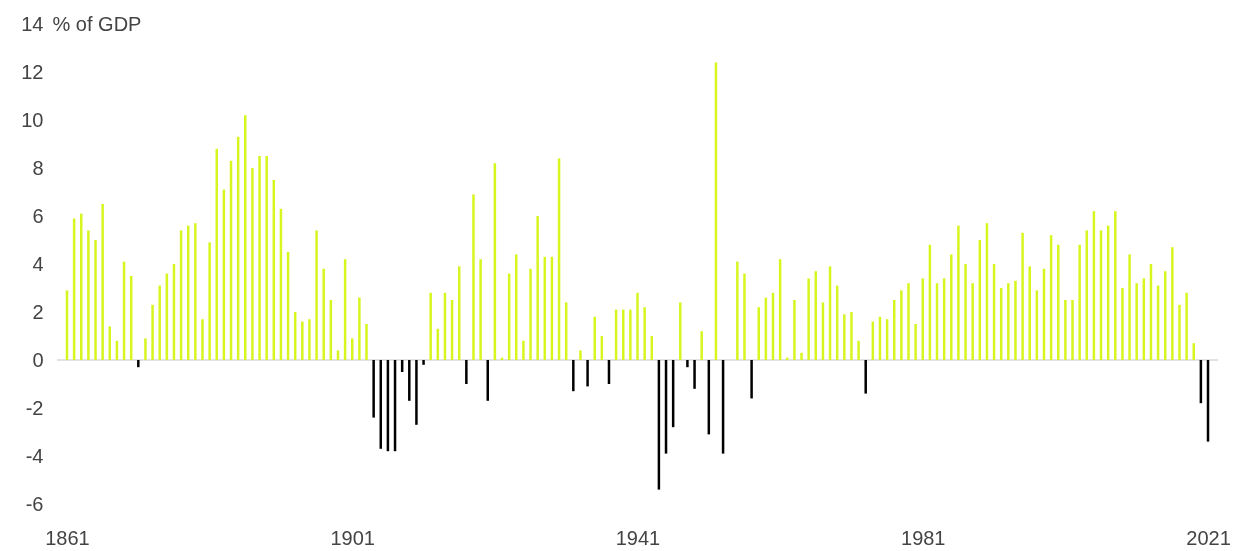 Image resolution: width=1249 pixels, height=551 pixels. Describe the element at coordinates (97, 23) in the screenshot. I see `y-axis-title: % of GDP` at that location.